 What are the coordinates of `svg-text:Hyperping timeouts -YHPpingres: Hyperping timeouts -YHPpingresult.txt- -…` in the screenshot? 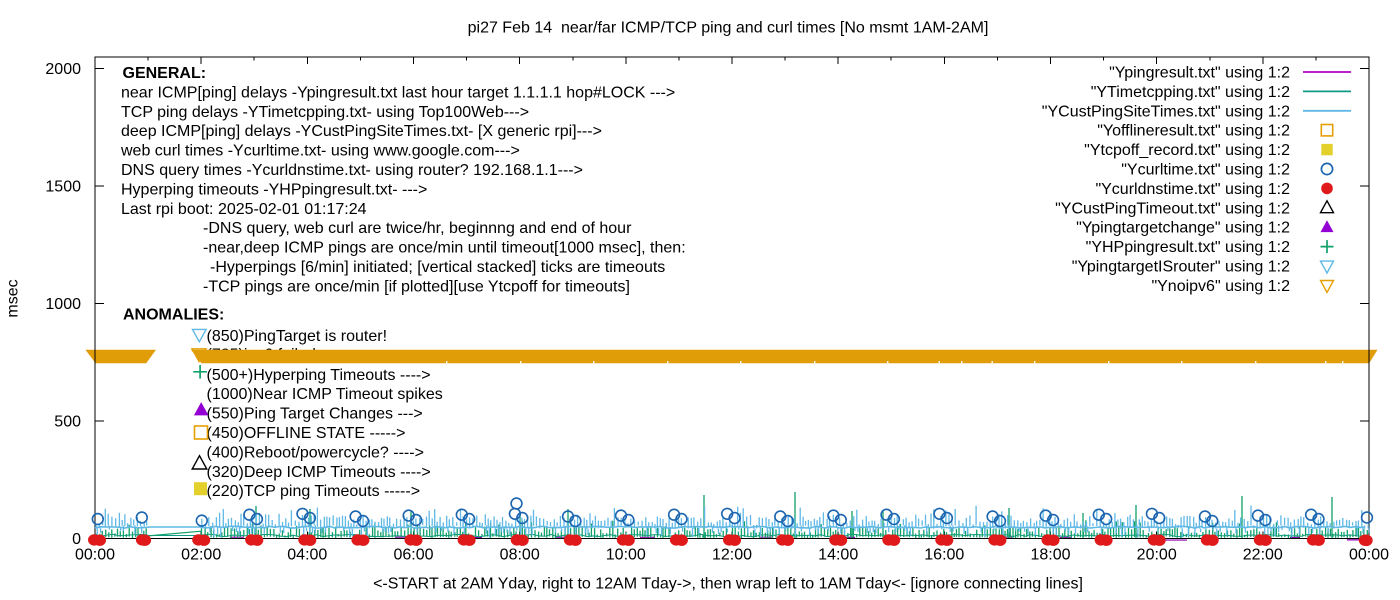 It's located at (274, 189).